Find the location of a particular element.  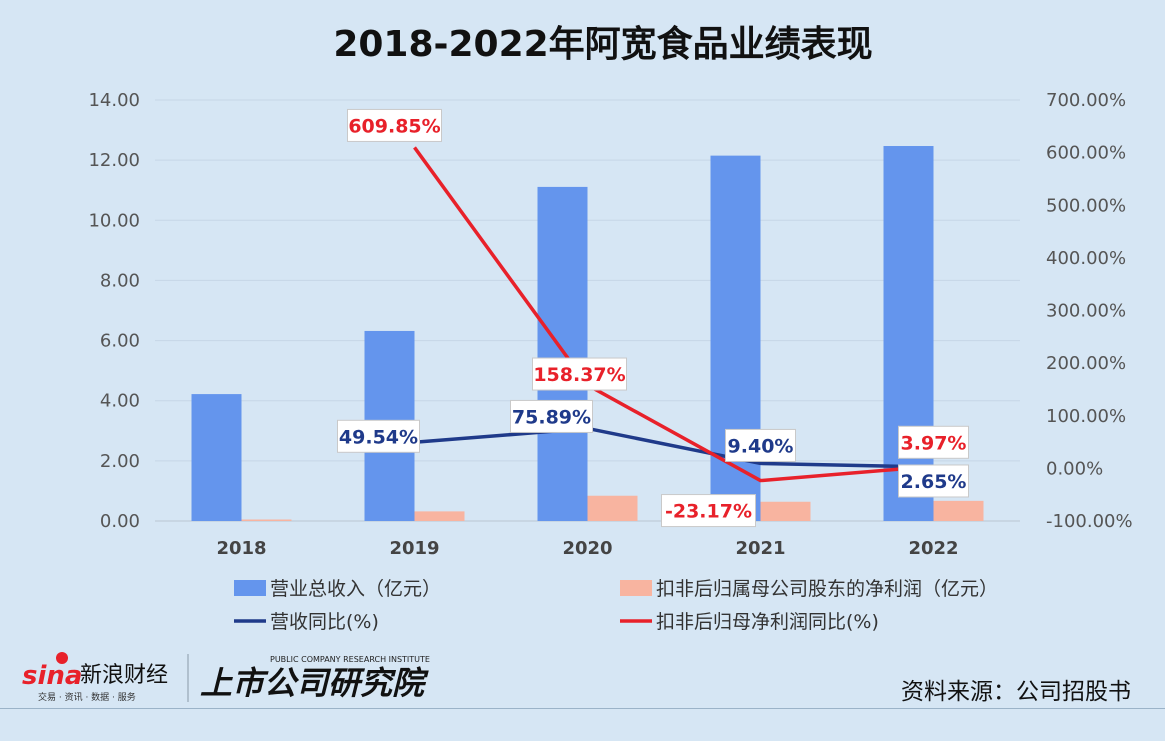

data-label: 609.85% is located at coordinates (394, 125).